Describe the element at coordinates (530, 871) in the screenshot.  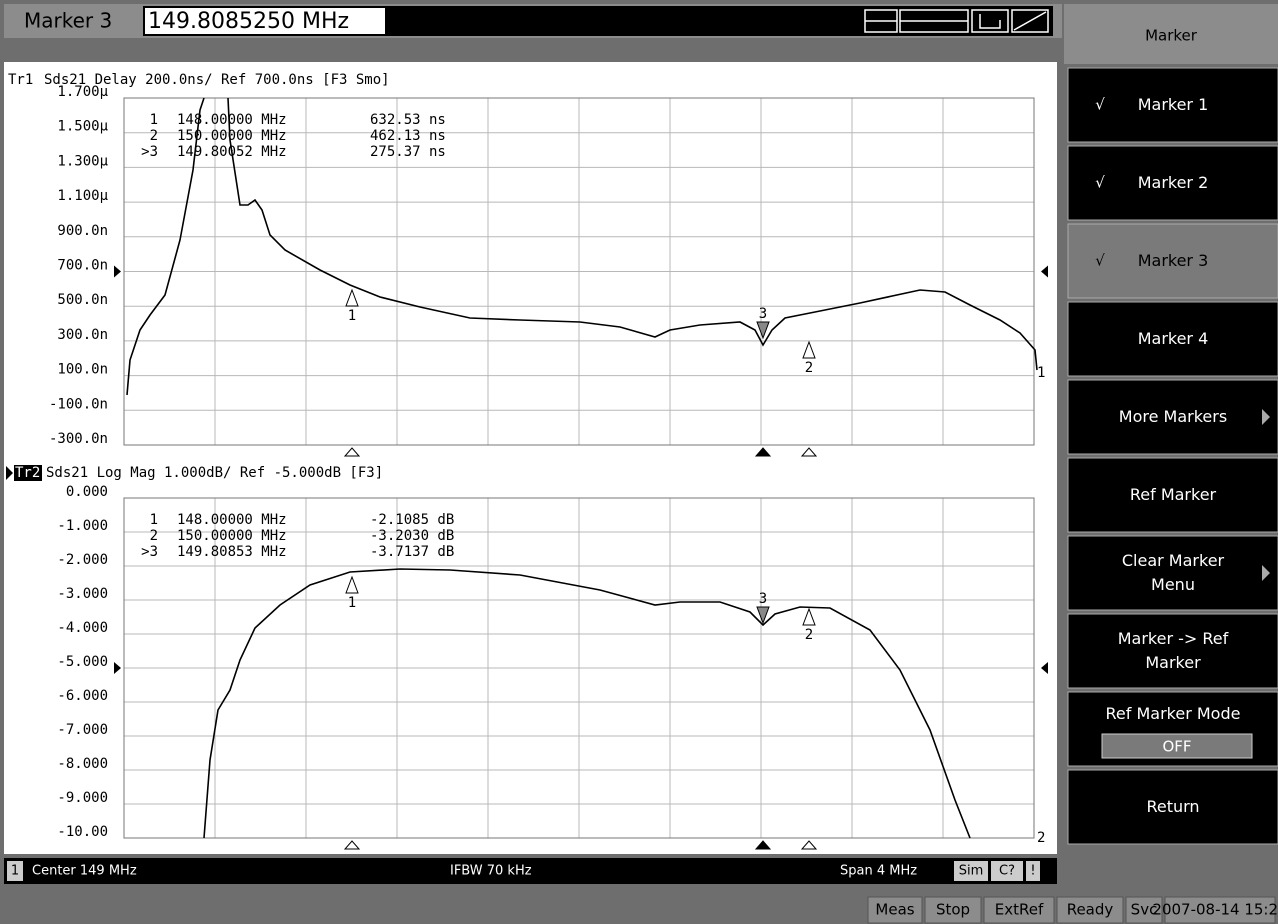
I see `status-bar` at that location.